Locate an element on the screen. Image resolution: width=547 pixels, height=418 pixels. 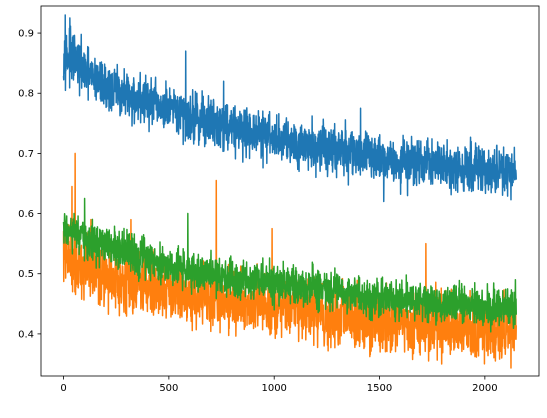
x-tick-label: 2000 is located at coordinates (484, 388).